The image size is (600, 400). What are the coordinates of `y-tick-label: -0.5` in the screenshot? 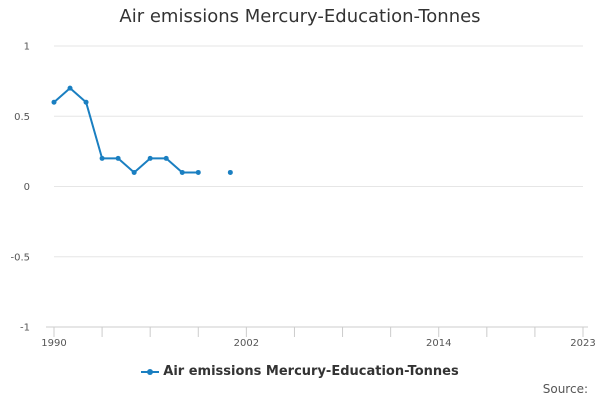 It's located at (20, 257).